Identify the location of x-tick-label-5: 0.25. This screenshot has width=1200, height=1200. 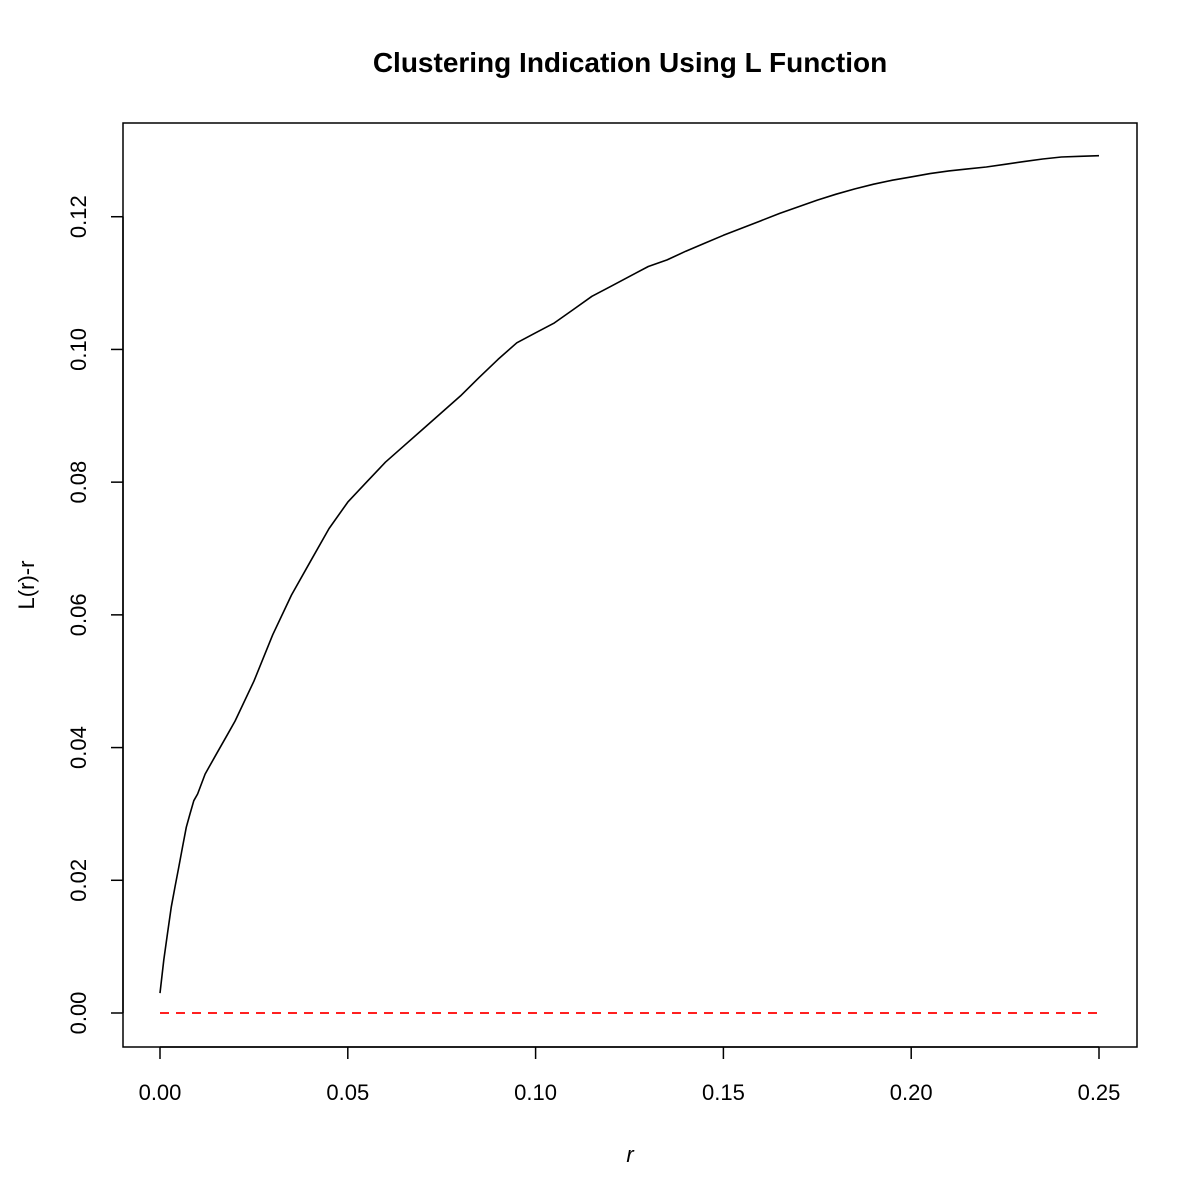
(1099, 1092).